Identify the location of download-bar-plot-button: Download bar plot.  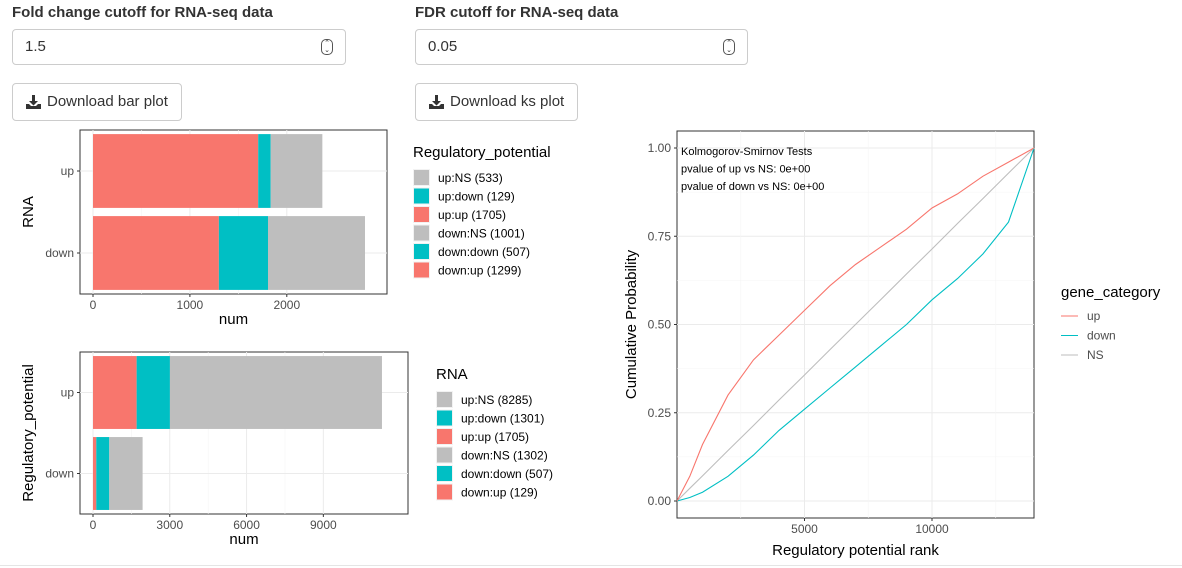
(97, 102).